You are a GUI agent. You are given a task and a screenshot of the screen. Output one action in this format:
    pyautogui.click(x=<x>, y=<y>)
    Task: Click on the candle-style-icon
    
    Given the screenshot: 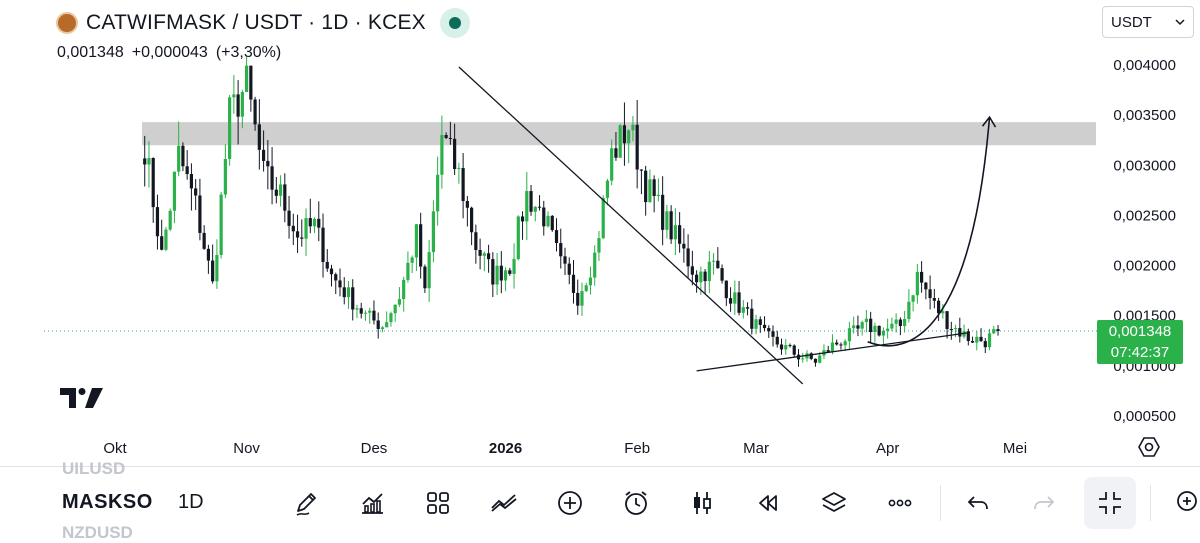 What is the action you would take?
    pyautogui.click(x=702, y=503)
    